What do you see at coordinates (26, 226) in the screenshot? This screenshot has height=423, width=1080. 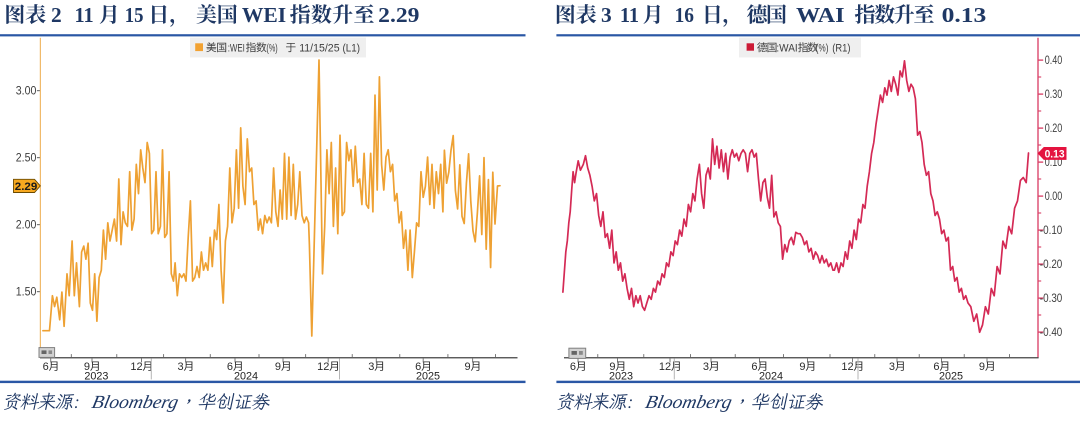 I see `svg-text: 2.00` at bounding box center [26, 226].